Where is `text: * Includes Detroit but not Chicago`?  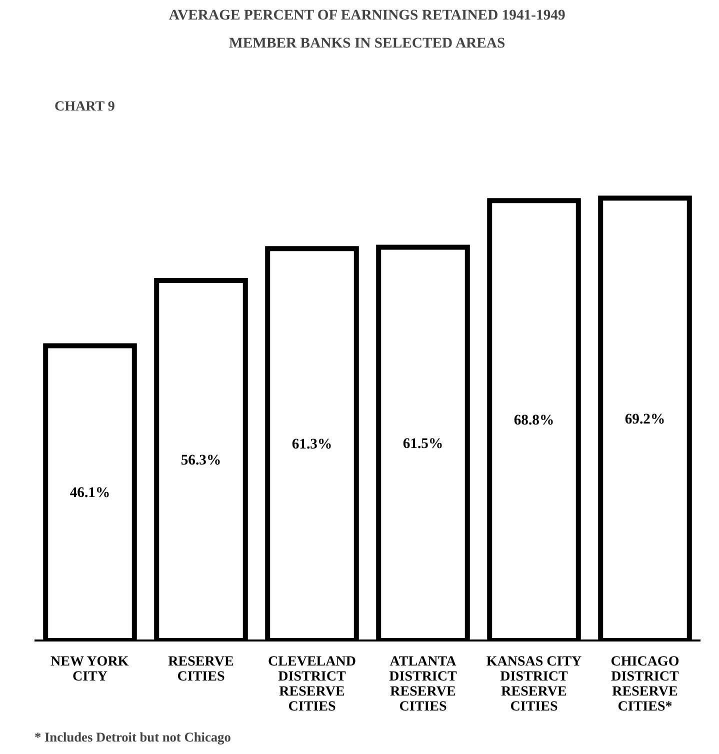 text: * Includes Detroit but not Chicago is located at coordinates (133, 737).